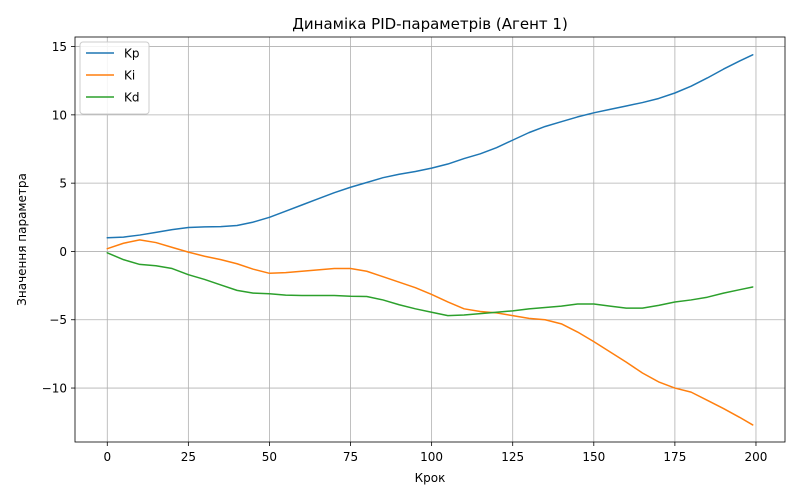 The width and height of the screenshot is (800, 500). What do you see at coordinates (431, 457) in the screenshot?
I see `x-tick-label: 100` at bounding box center [431, 457].